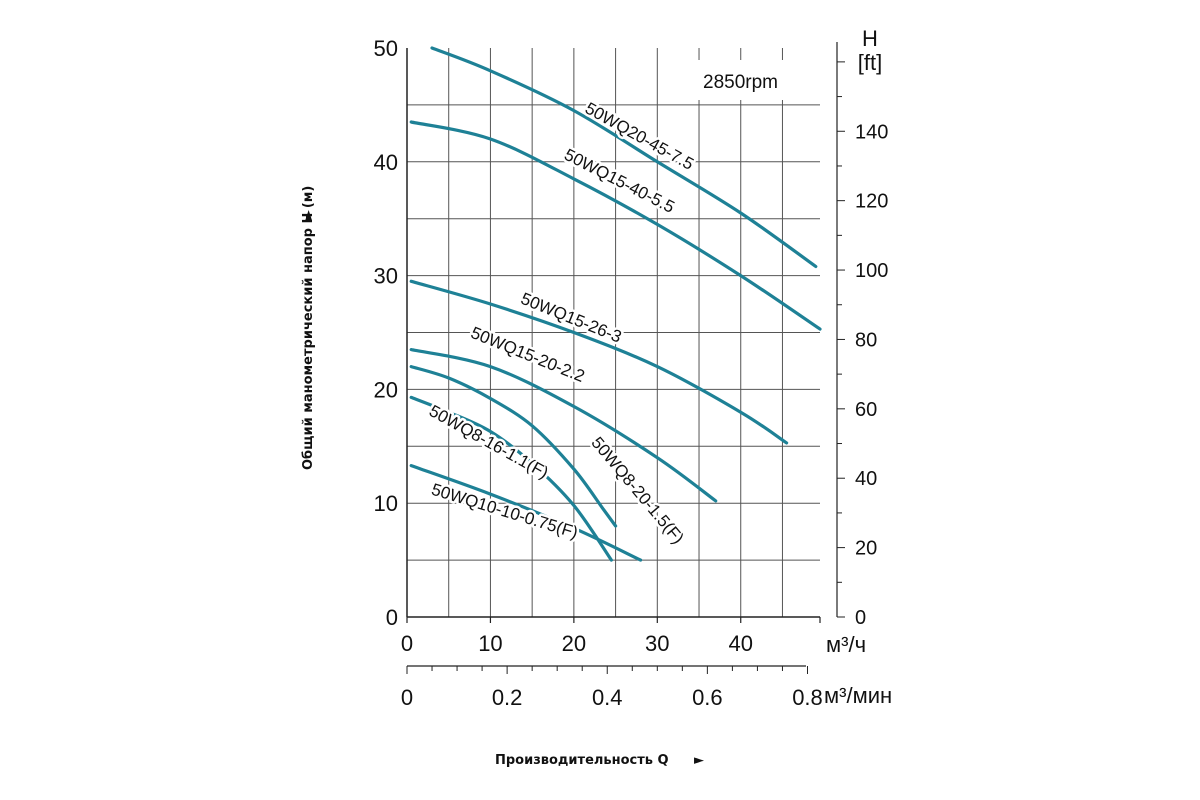 The height and width of the screenshot is (800, 1200). I want to click on x-tick-label: 10, so click(490, 643).